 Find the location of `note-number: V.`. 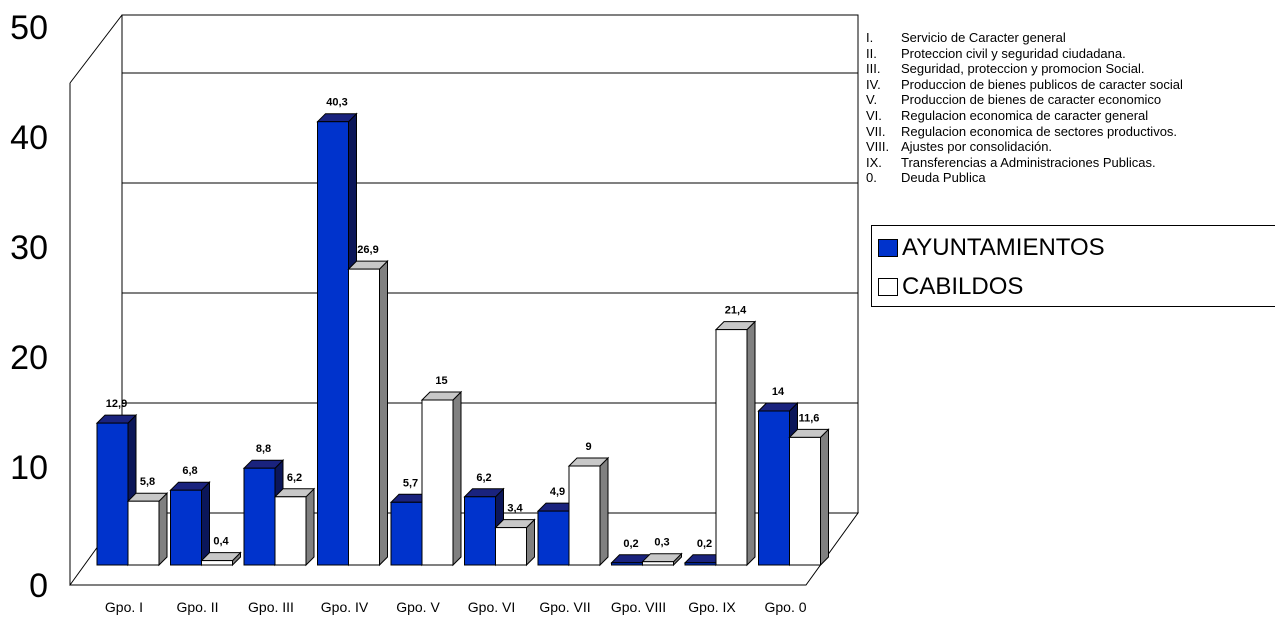

note-number: V. is located at coordinates (872, 100).